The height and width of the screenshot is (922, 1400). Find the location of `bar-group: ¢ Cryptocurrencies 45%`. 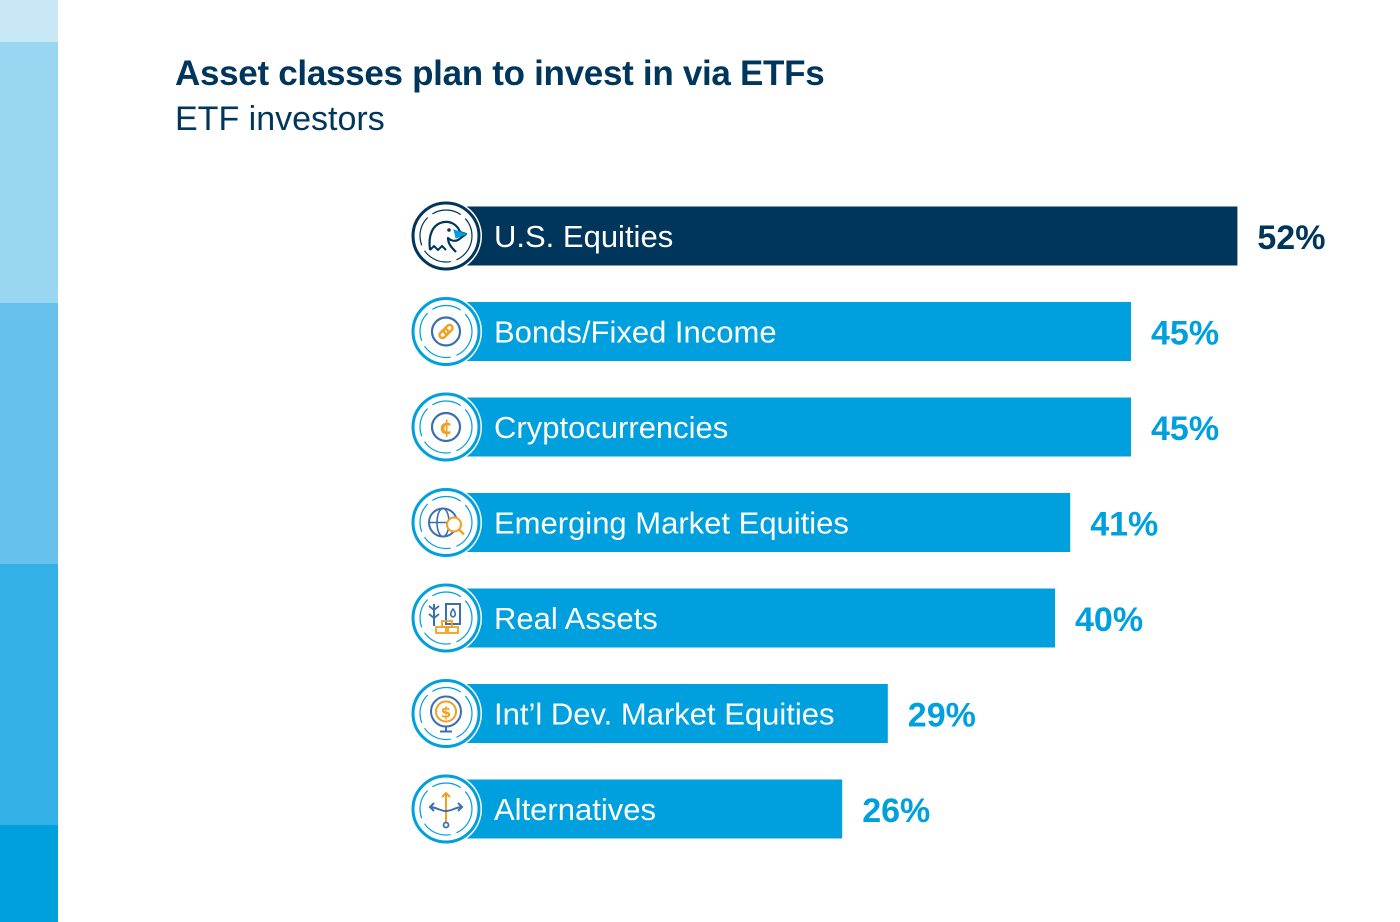

bar-group: ¢ Cryptocurrencies 45% is located at coordinates (814, 427).